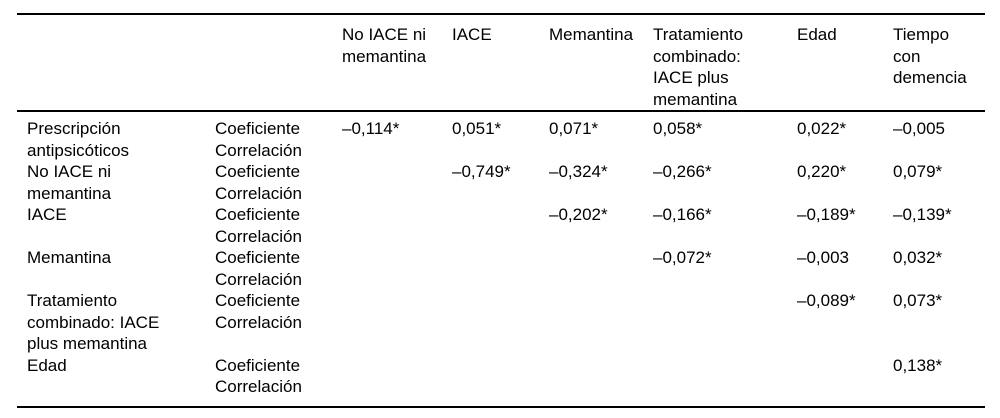 The width and height of the screenshot is (1000, 418). What do you see at coordinates (678, 128) in the screenshot?
I see `value-cell: 0,058*` at bounding box center [678, 128].